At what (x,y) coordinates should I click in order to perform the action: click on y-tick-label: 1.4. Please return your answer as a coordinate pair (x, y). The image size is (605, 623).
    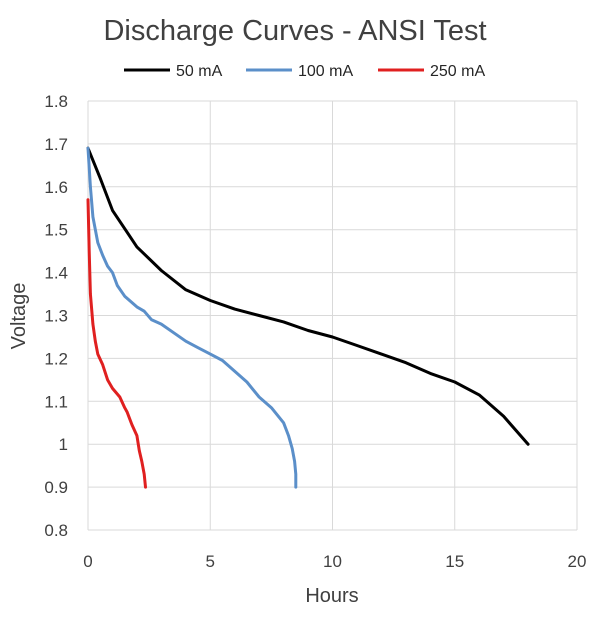
    Looking at the image, I should click on (56, 273).